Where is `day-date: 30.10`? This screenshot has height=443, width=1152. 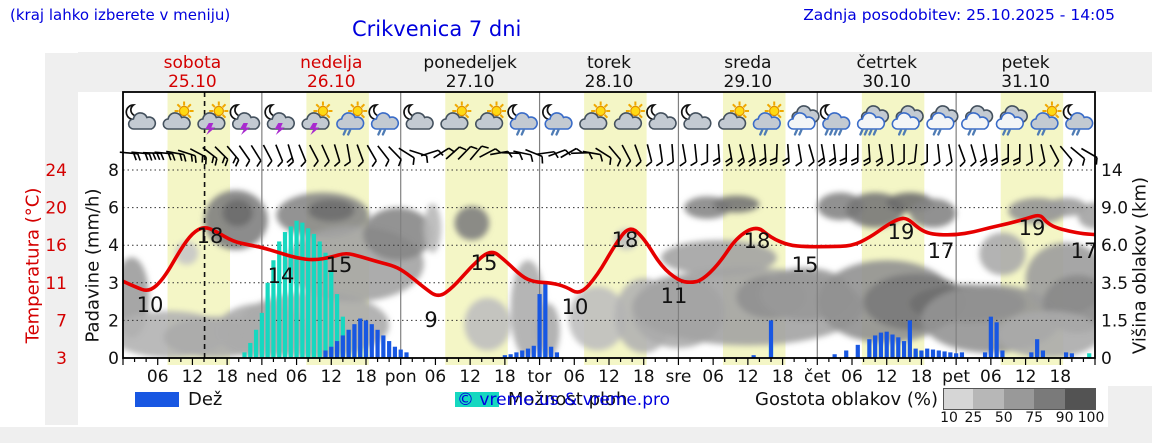 day-date: 30.10 is located at coordinates (887, 82).